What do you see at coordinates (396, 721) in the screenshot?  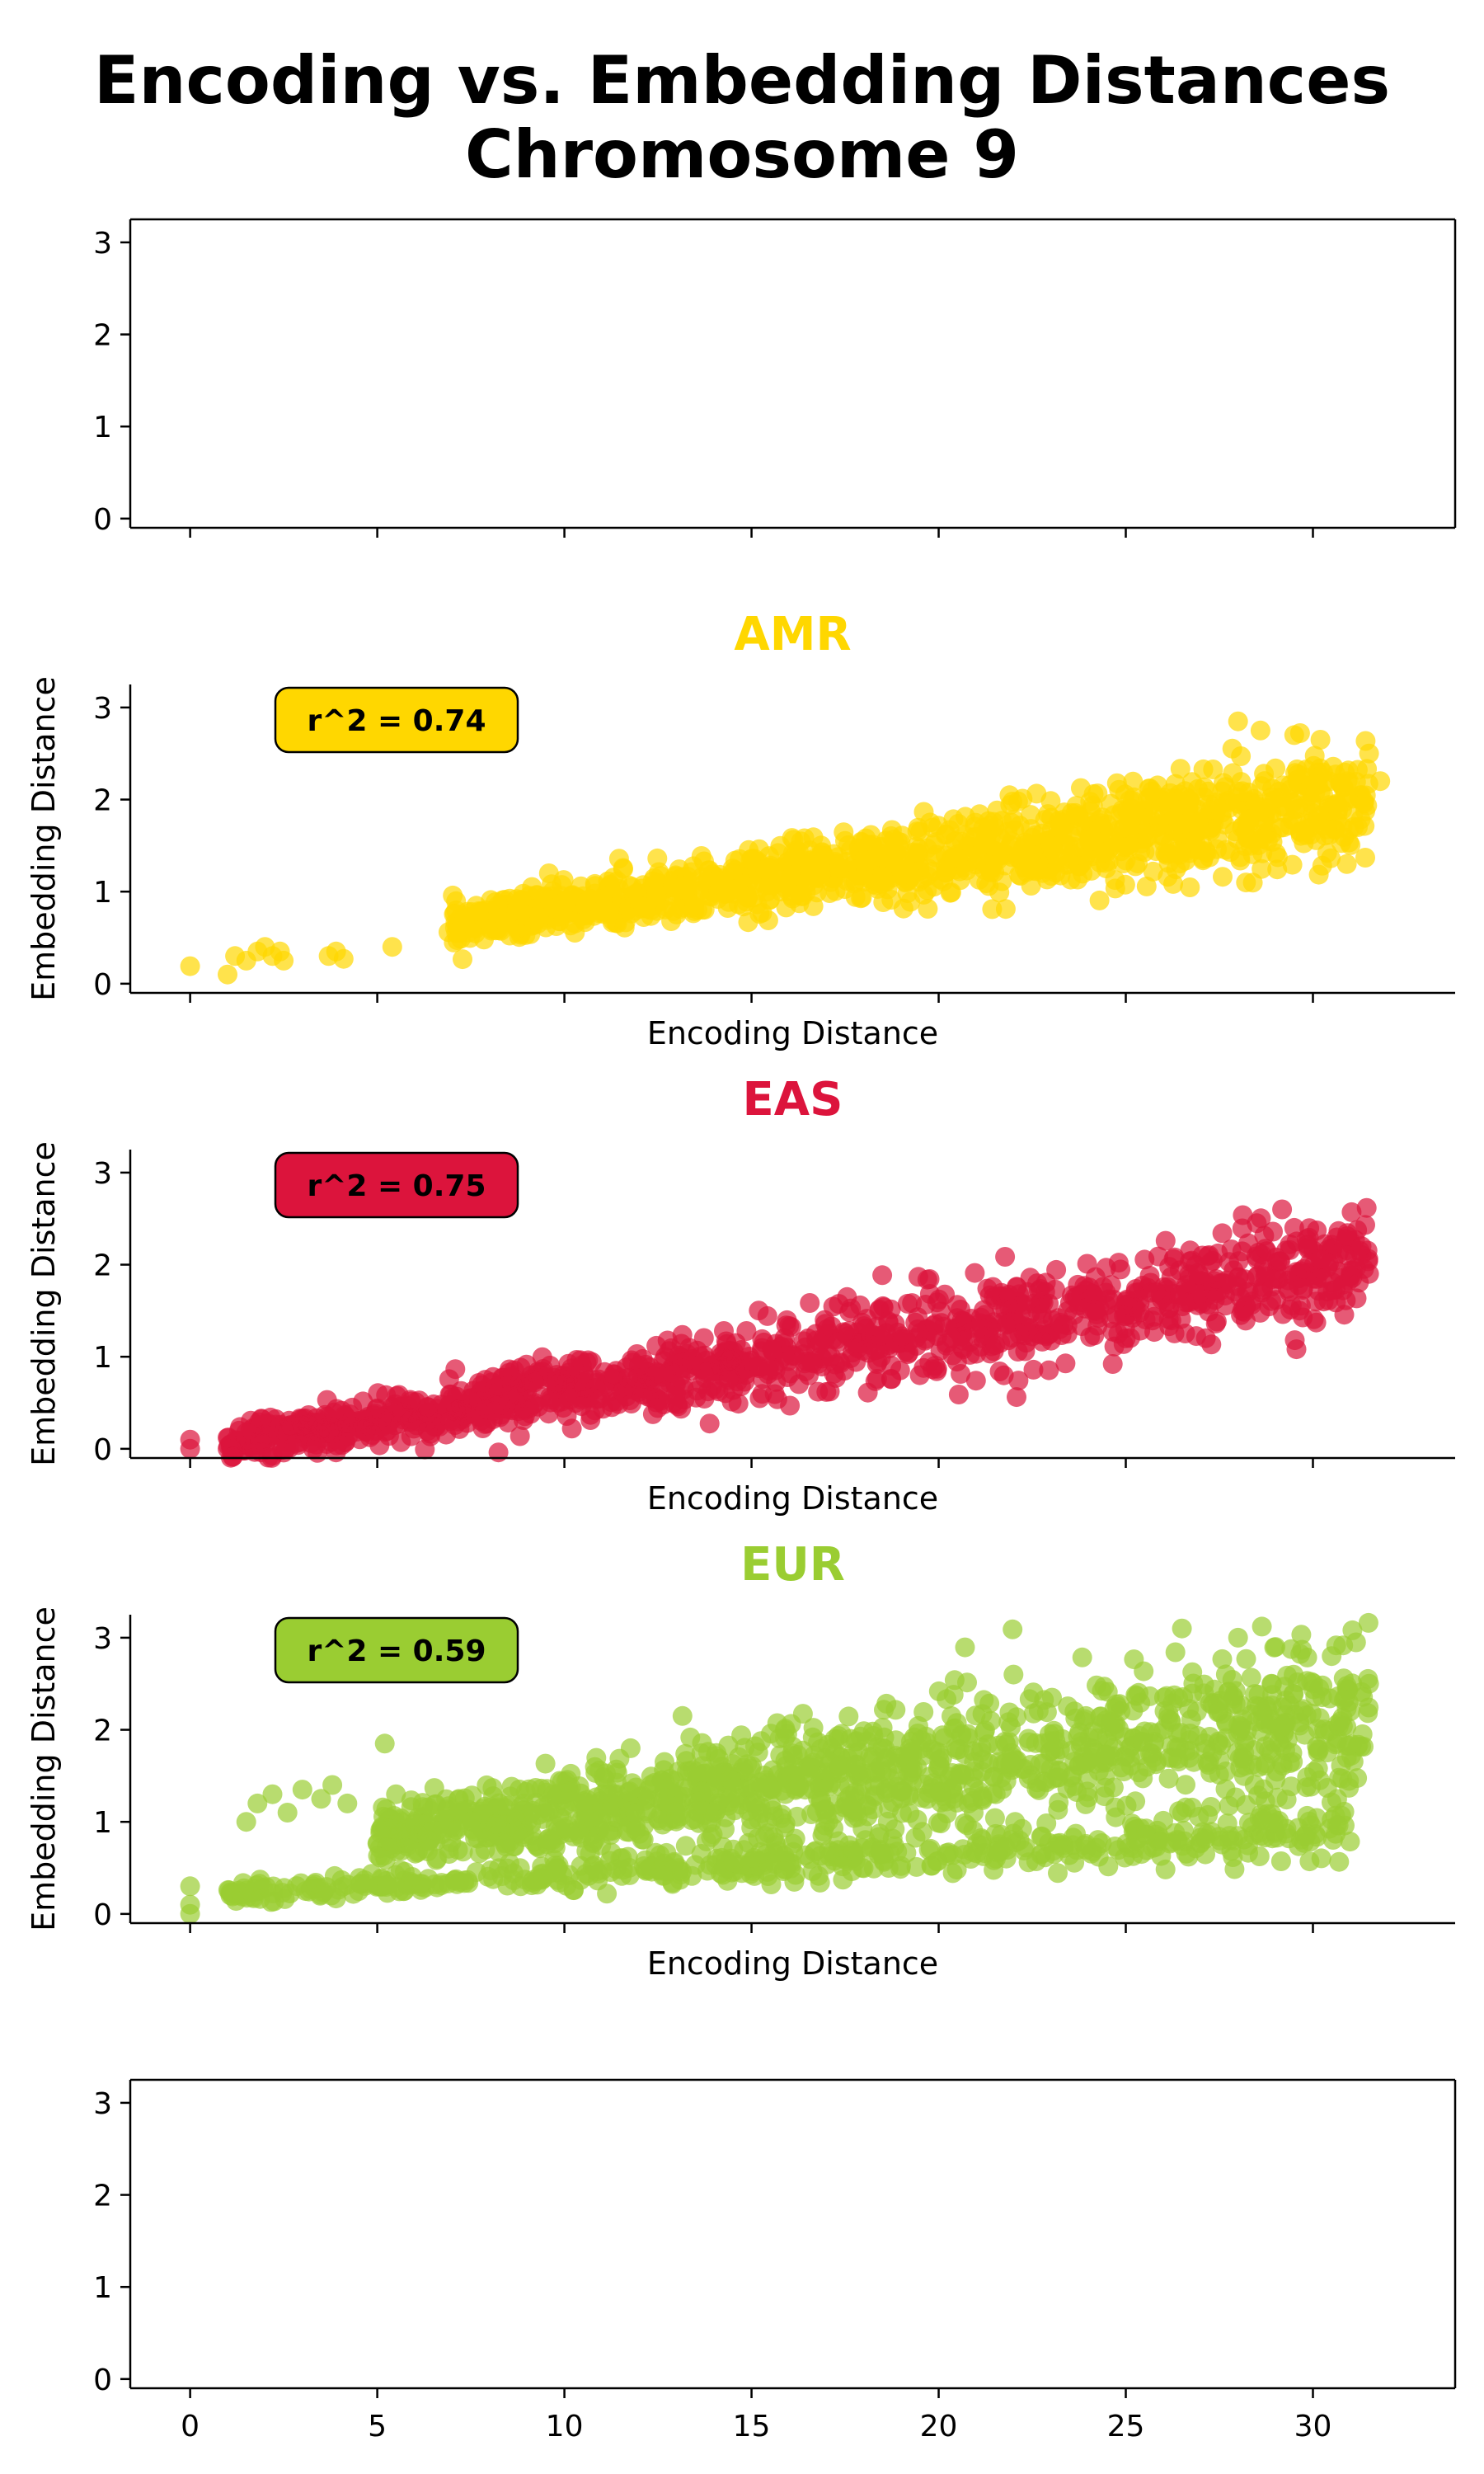 I see `annotation-r2: r^2 = 0.74` at bounding box center [396, 721].